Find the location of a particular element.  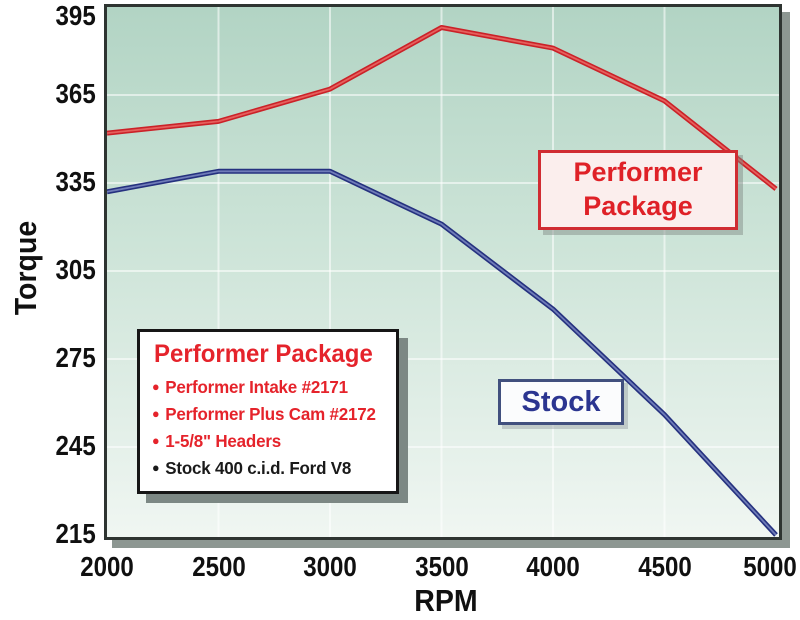

x-tick-label: 2500 is located at coordinates (218, 566).